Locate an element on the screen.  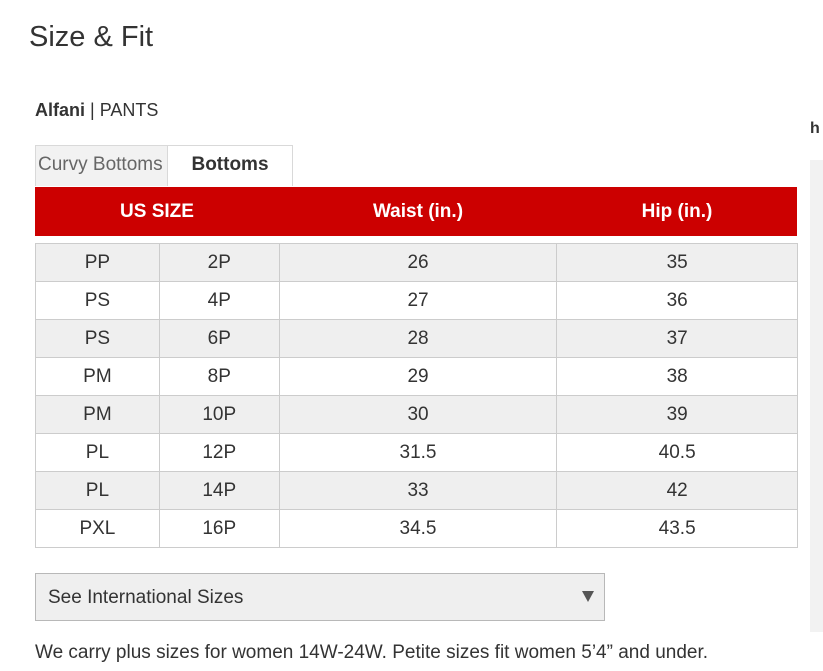
table-row: PL 12P 31.5 40.5 is located at coordinates (416, 452).